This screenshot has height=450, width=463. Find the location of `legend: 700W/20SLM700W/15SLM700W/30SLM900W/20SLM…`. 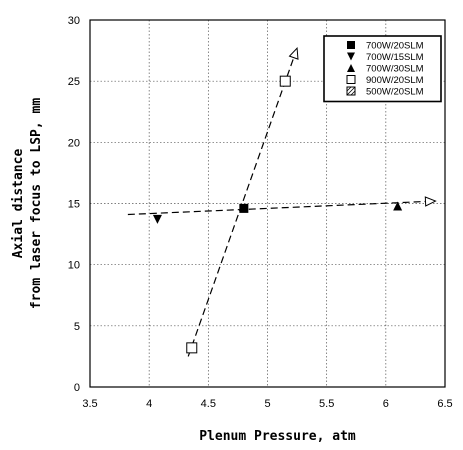

legend: 700W/20SLM700W/15SLM700W/30SLM900W/20SLM… is located at coordinates (382, 69).